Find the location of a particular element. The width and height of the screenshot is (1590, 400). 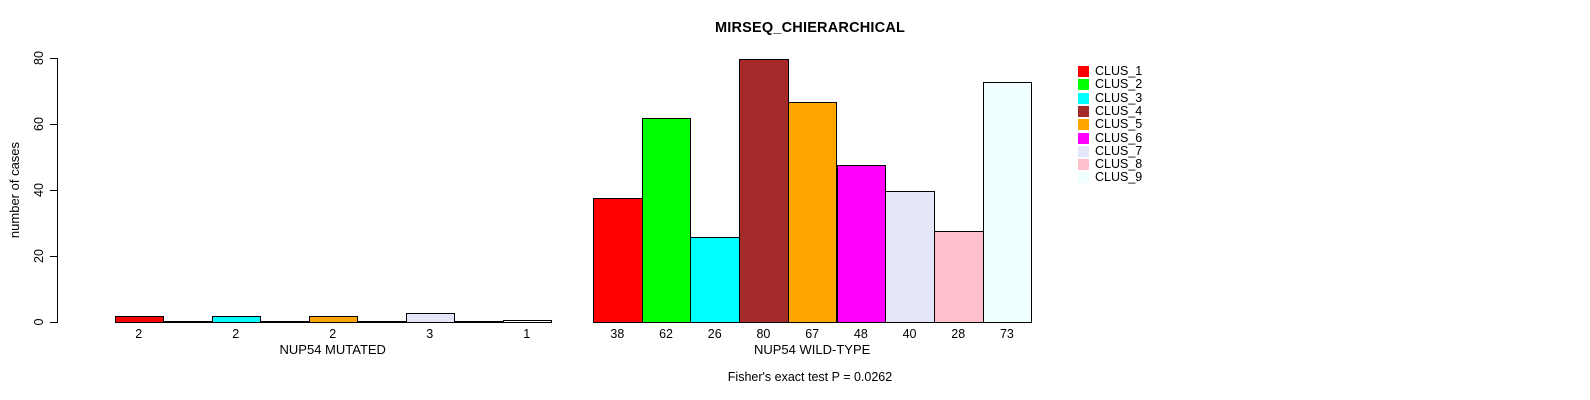

bar-value-label: 1 is located at coordinates (527, 334).